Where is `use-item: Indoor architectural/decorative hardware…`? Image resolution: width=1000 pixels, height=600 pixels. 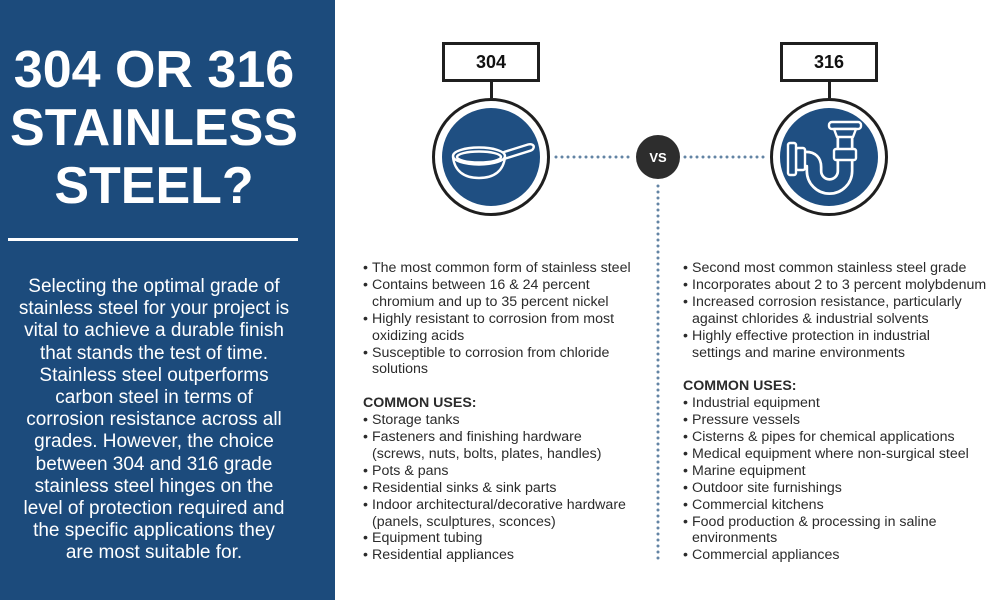 use-item: Indoor architectural/decorative hardware… is located at coordinates (505, 514).